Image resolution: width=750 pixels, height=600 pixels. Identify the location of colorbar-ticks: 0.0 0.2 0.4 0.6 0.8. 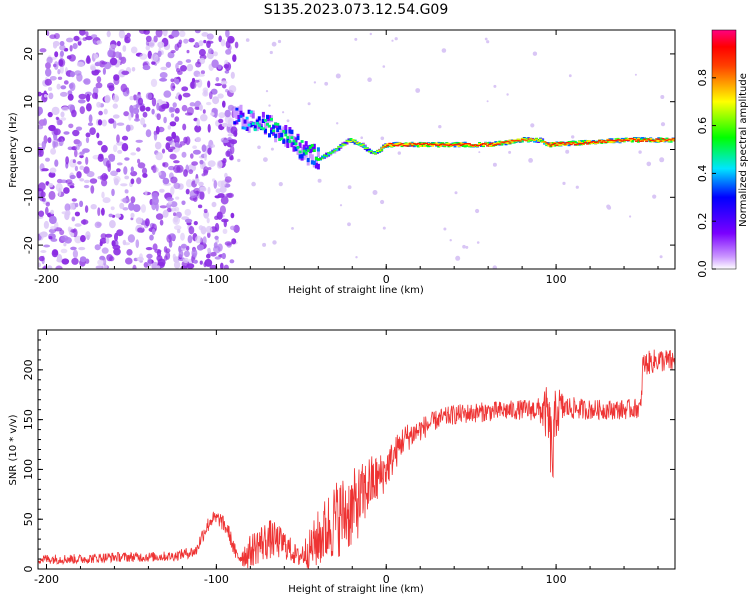
(706, 173).